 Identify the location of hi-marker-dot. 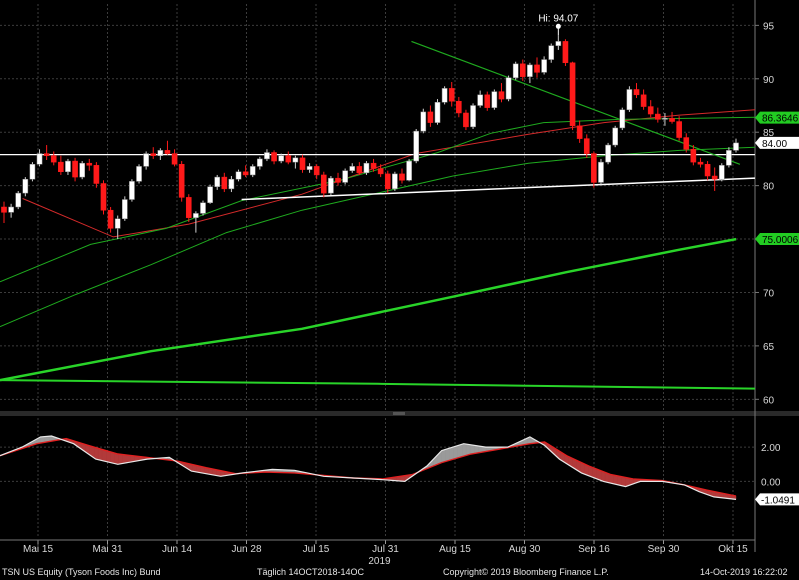
(558, 26).